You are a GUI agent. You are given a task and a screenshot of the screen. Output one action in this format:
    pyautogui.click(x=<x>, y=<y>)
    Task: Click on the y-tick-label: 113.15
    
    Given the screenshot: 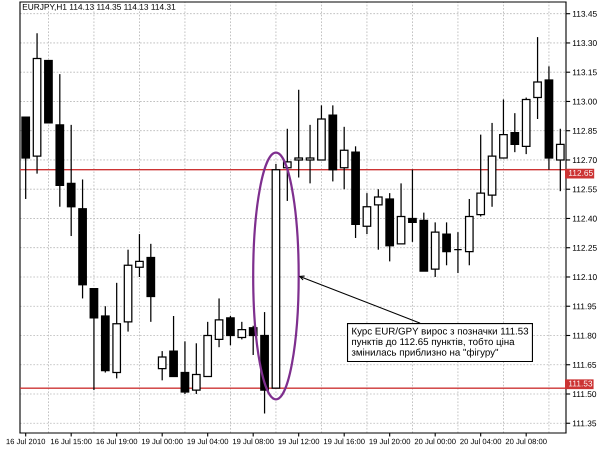 What is the action you would take?
    pyautogui.click(x=584, y=72)
    